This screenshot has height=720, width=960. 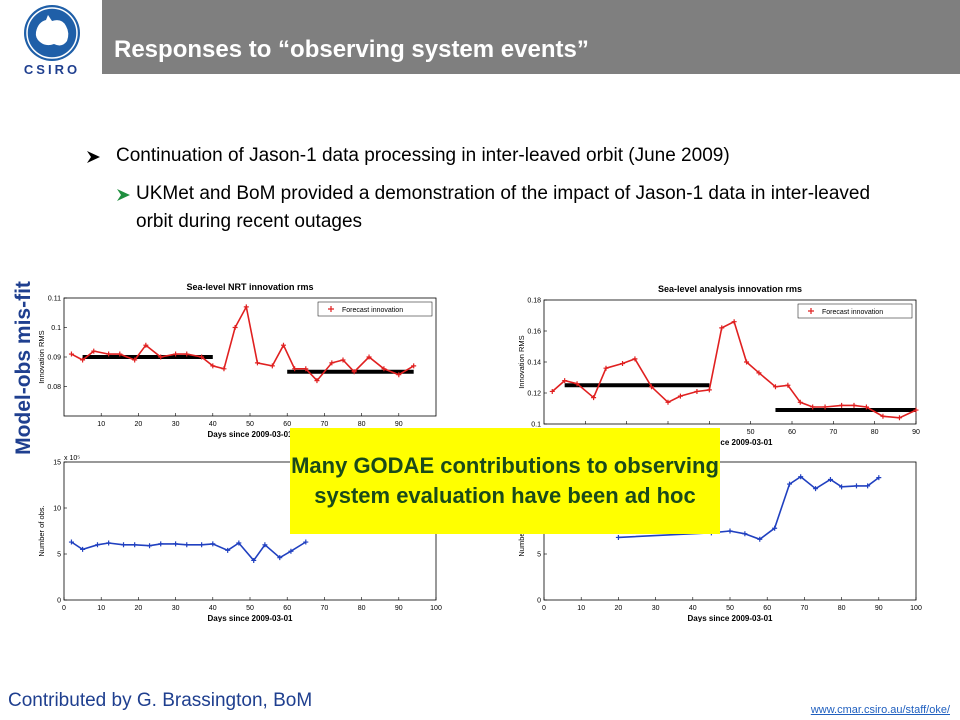 What do you see at coordinates (54, 387) in the screenshot?
I see `y-tick-label: 0.08` at bounding box center [54, 387].